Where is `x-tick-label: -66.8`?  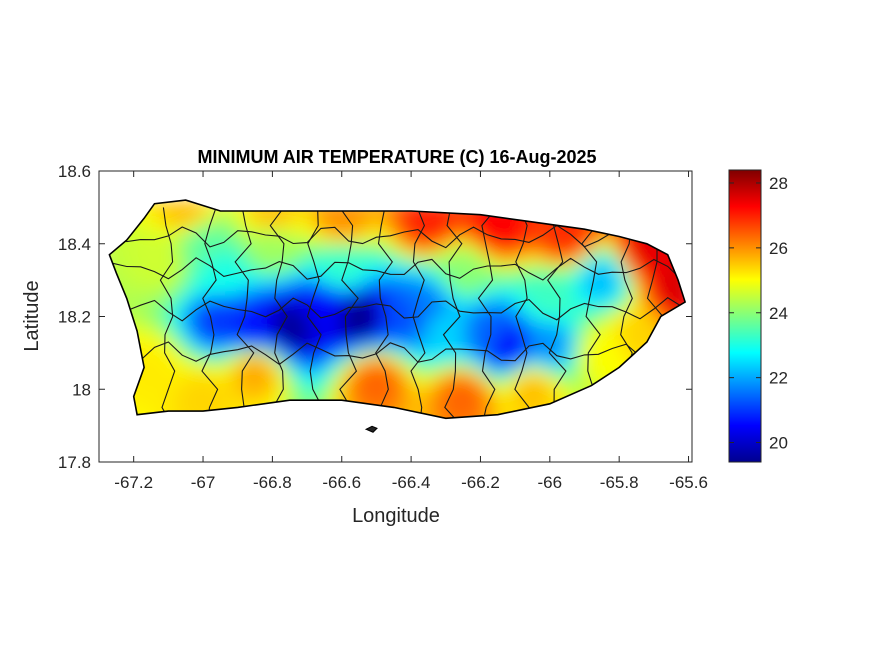 x-tick-label: -66.8 is located at coordinates (272, 482).